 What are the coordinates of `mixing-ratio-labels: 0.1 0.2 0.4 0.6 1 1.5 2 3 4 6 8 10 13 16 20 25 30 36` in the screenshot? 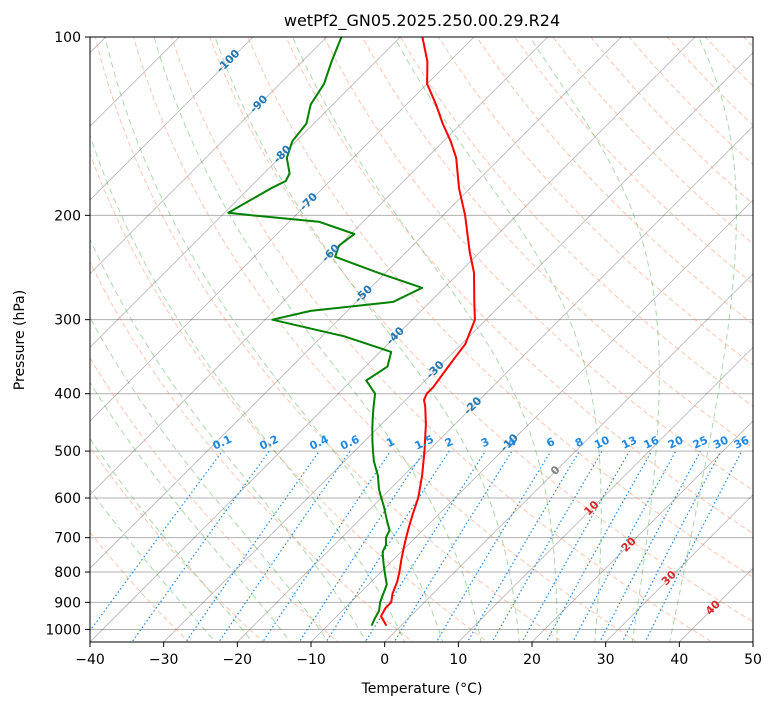 It's located at (481, 443).